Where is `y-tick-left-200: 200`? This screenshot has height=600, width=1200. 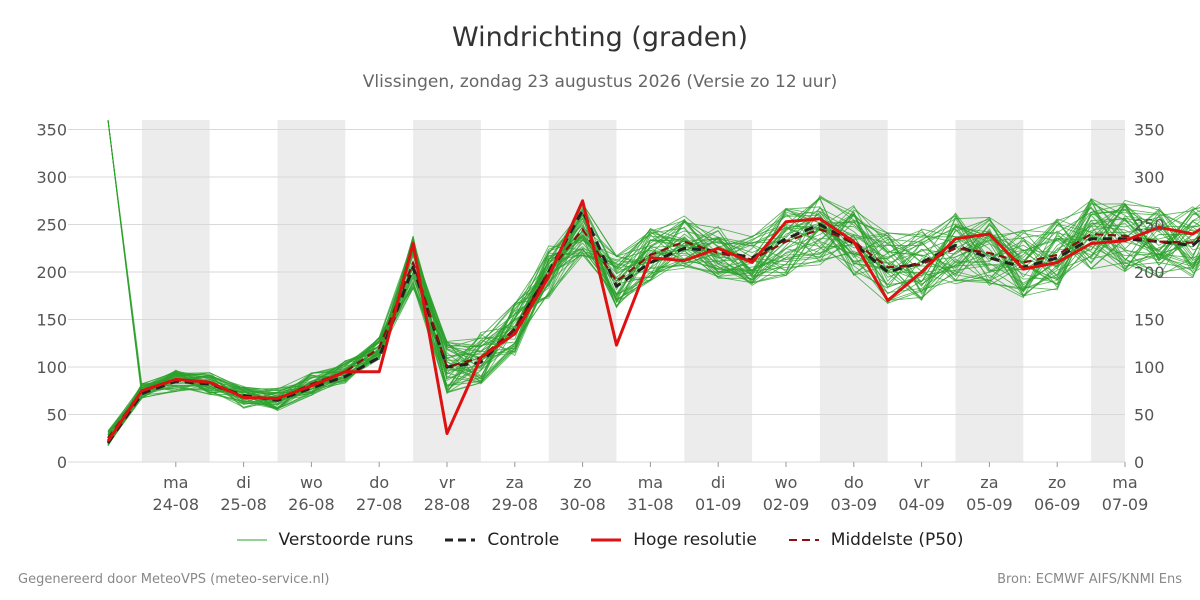 y-tick-left-200: 200 is located at coordinates (51, 272).